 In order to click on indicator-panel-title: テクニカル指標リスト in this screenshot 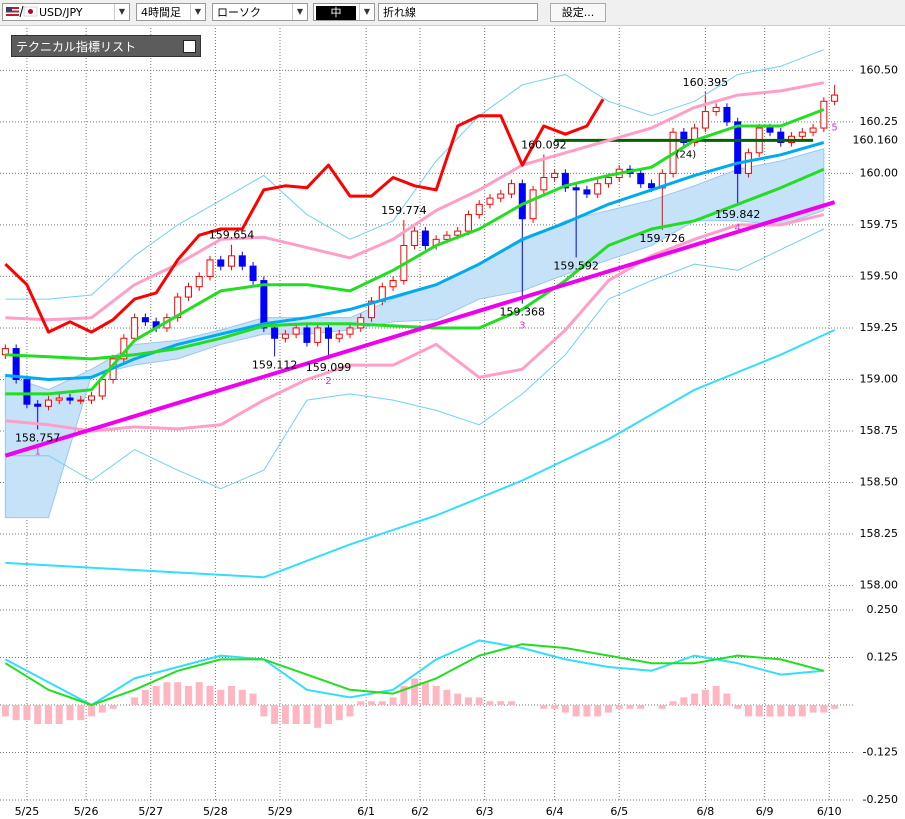, I will do `click(76, 47)`.